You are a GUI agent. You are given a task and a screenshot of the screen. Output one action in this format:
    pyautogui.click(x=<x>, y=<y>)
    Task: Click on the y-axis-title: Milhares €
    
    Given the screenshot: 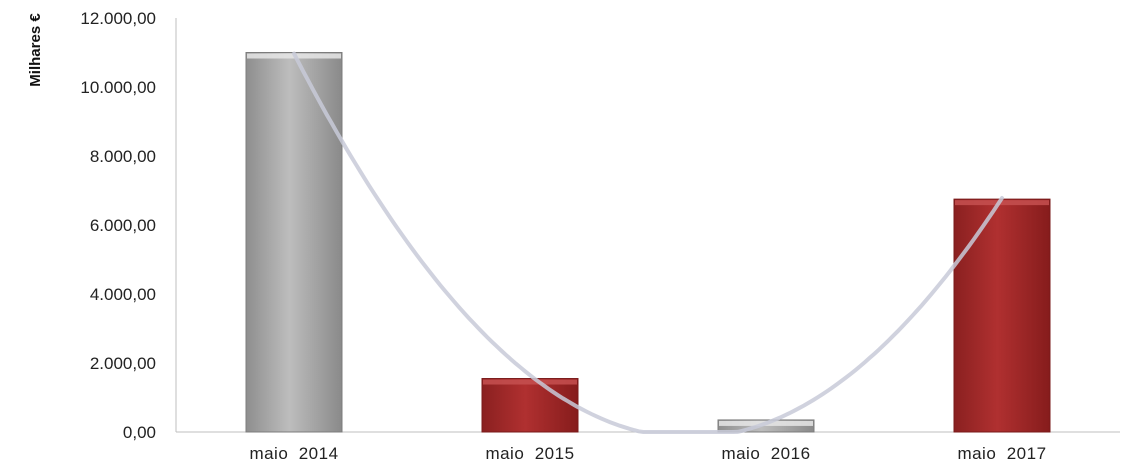 What is the action you would take?
    pyautogui.click(x=35, y=50)
    